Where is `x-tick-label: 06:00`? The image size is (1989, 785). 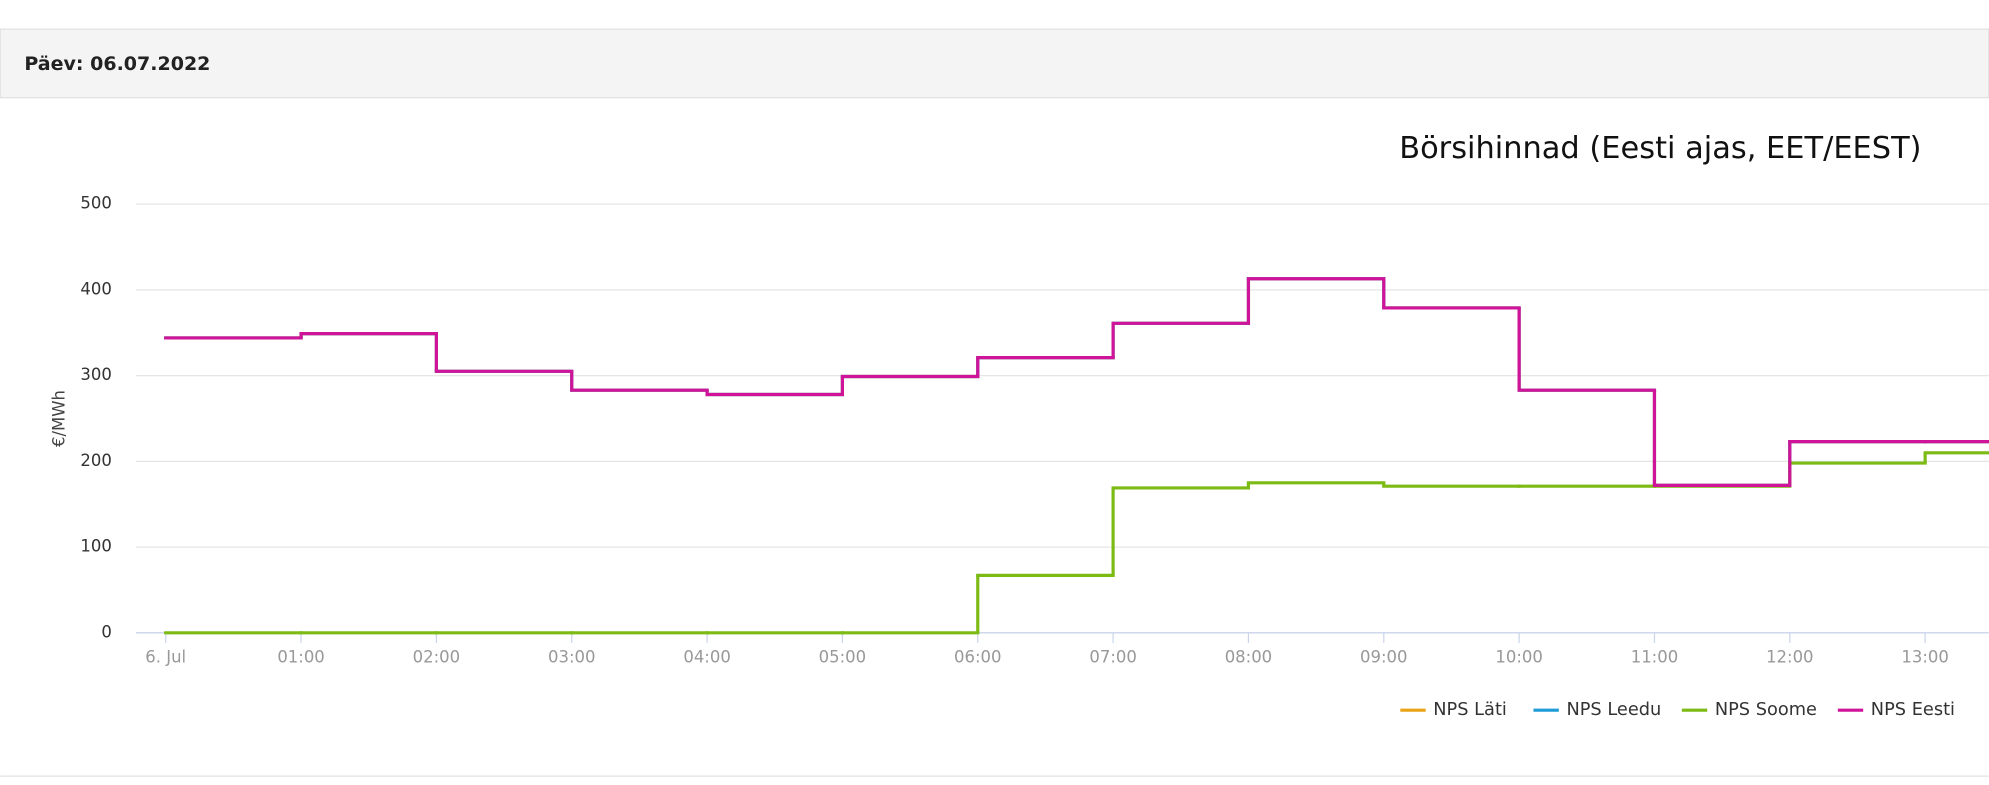
x-tick-label: 06:00 is located at coordinates (977, 657).